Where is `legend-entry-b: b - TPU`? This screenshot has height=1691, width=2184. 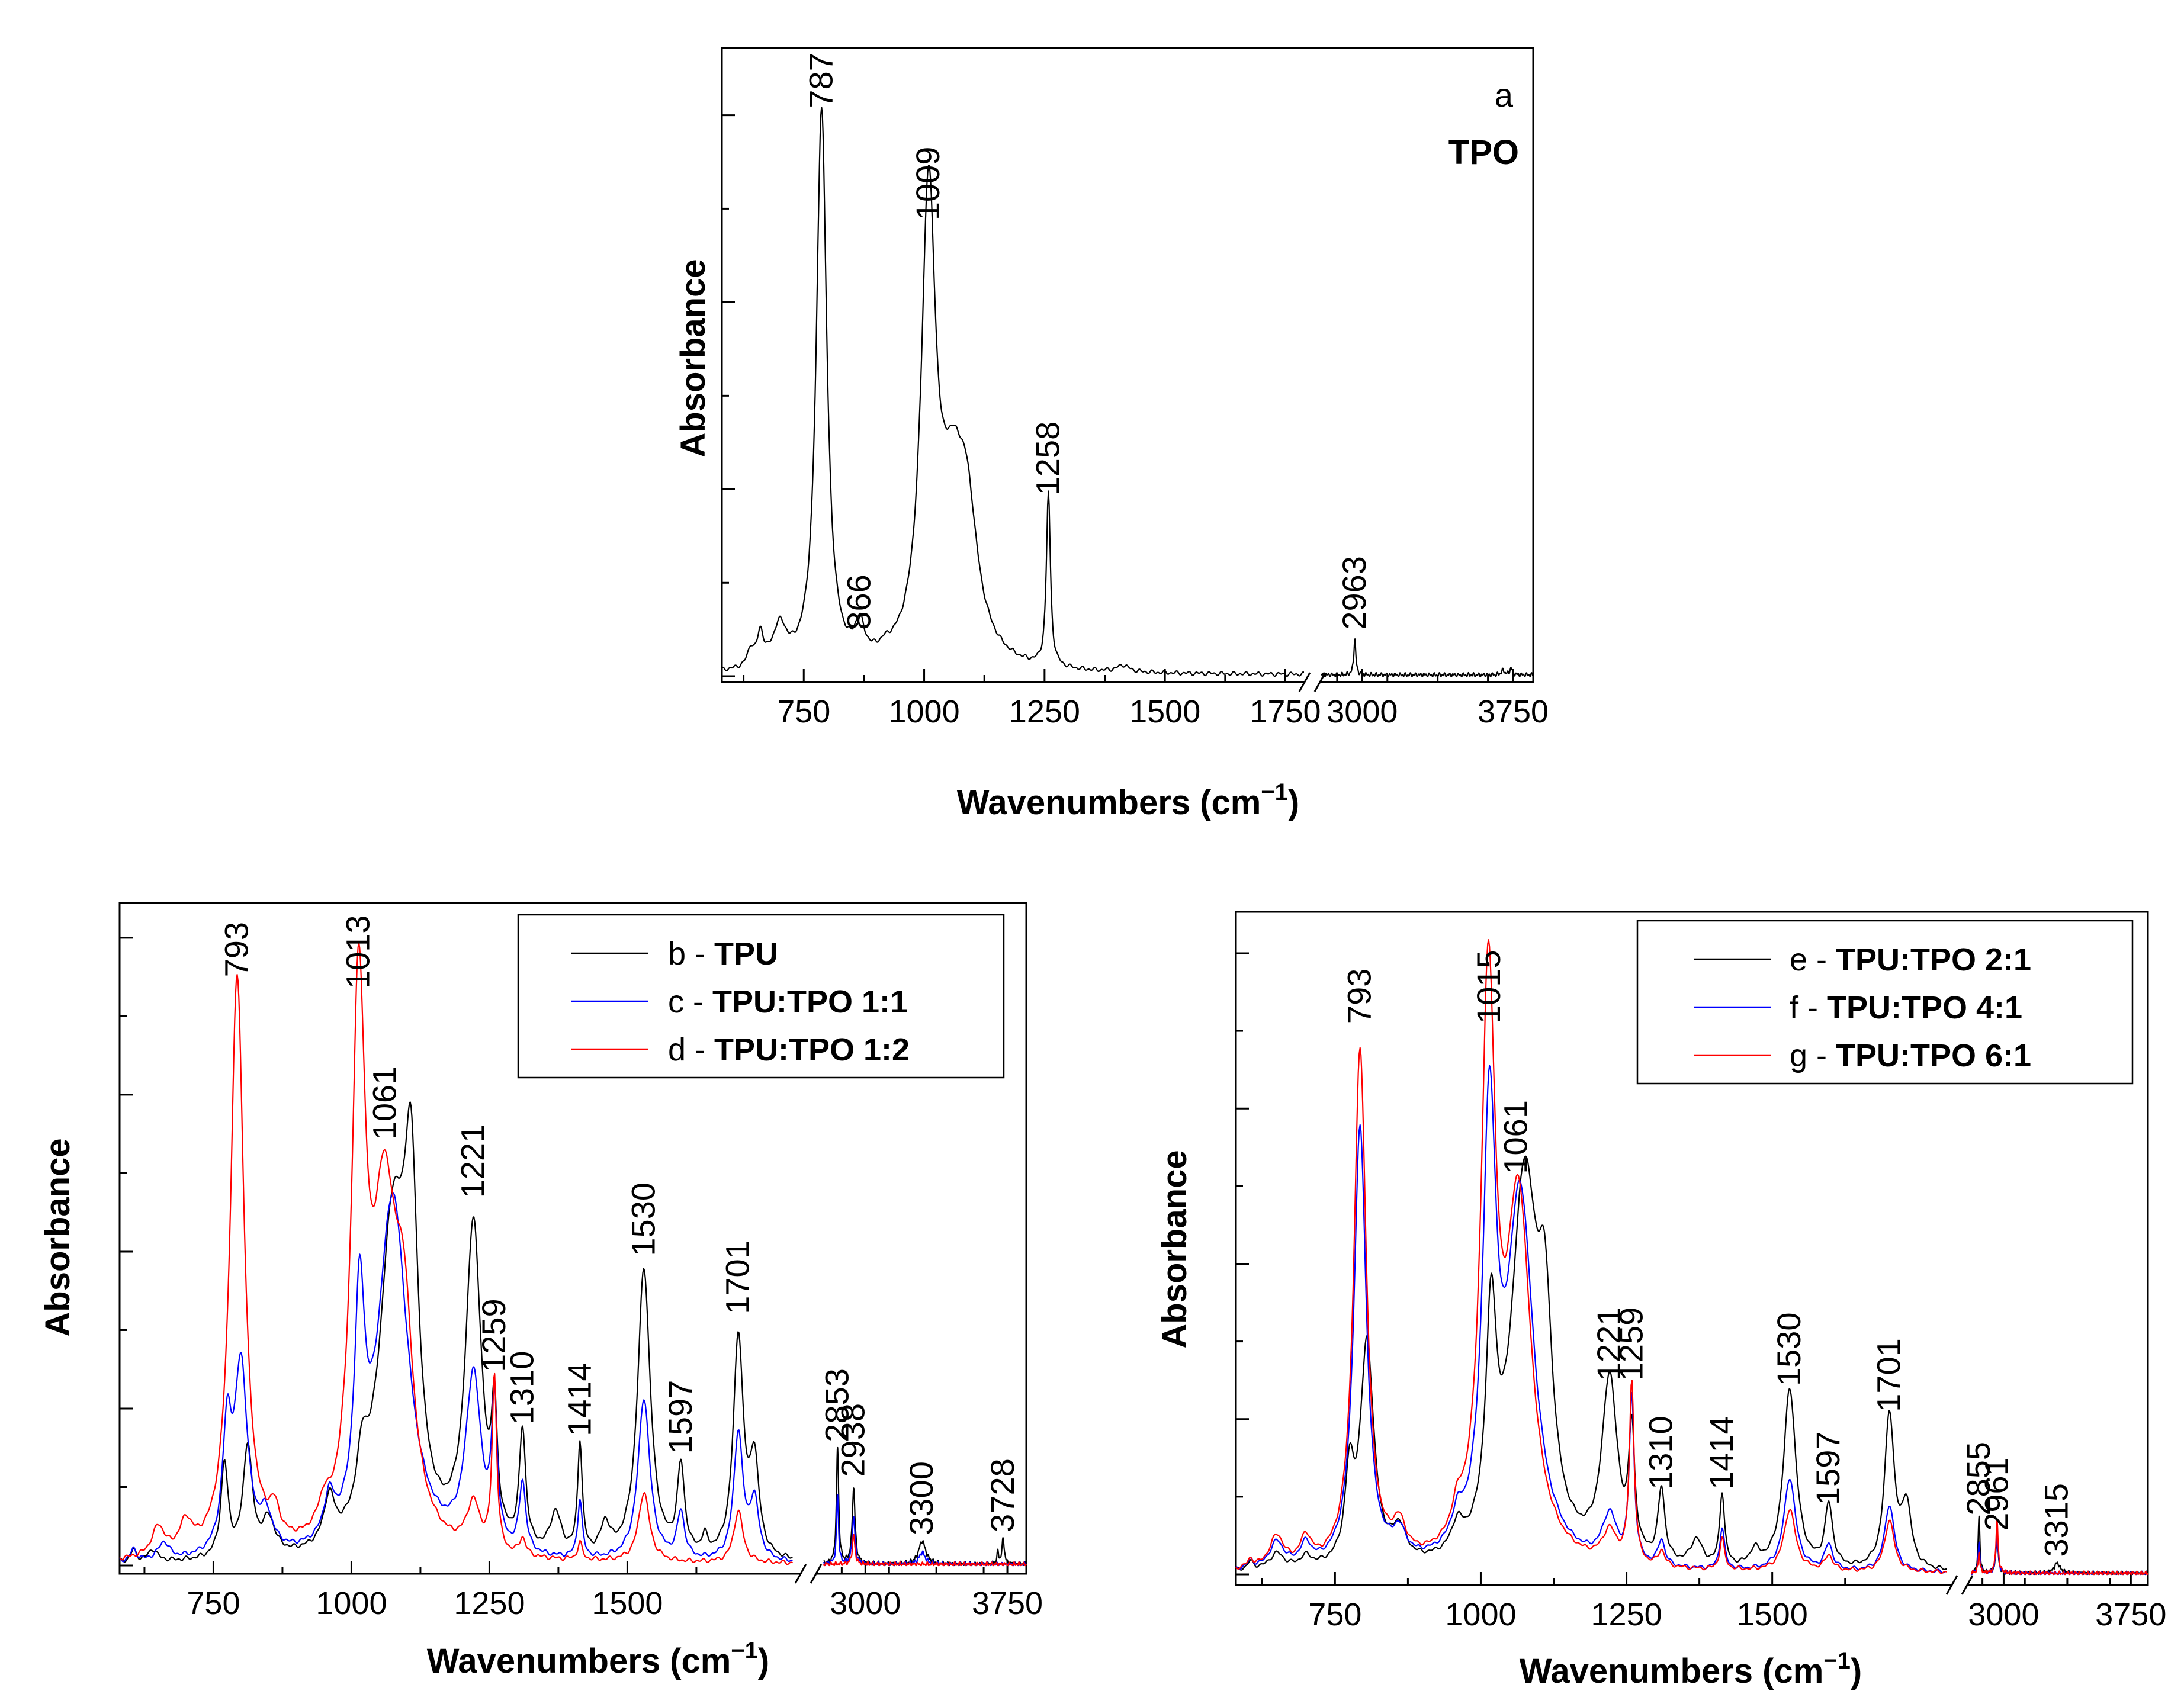 legend-entry-b: b - TPU is located at coordinates (723, 954).